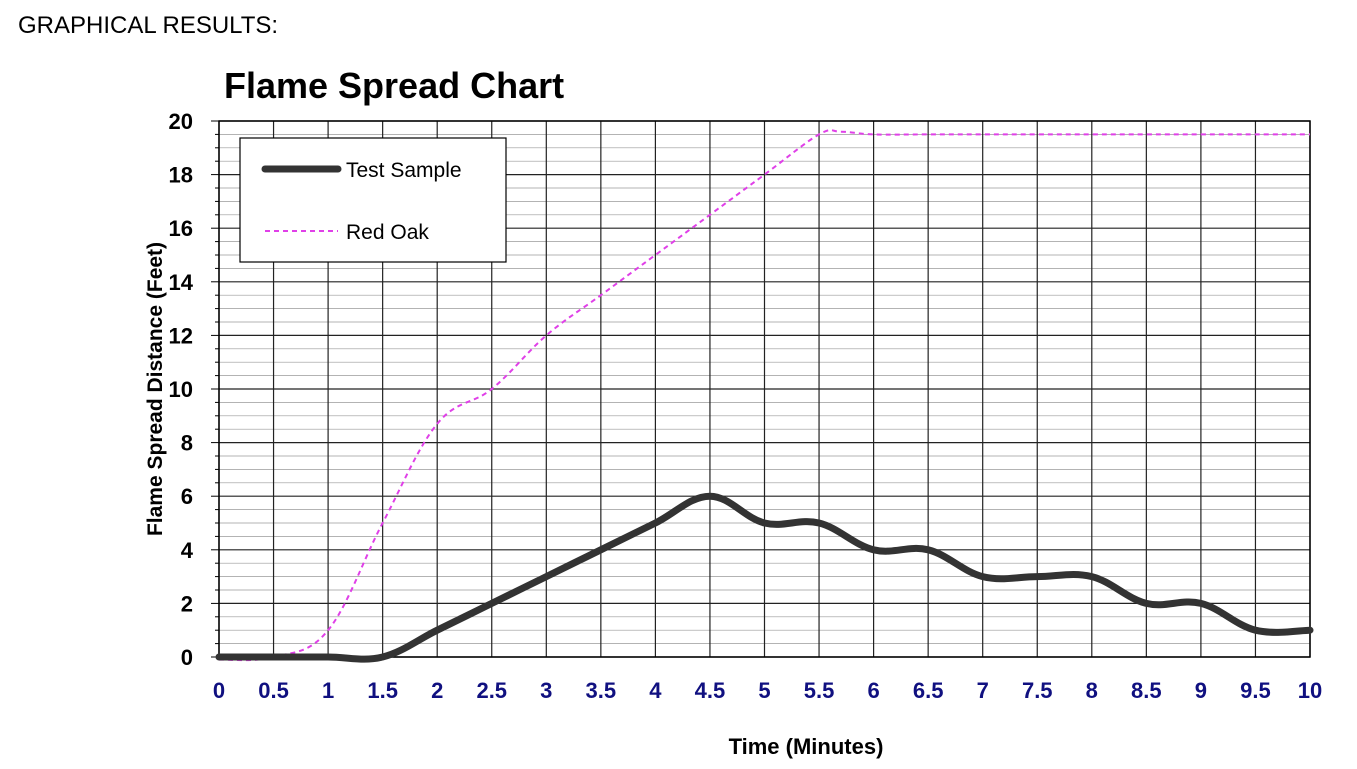  I want to click on legend-label: Test Sample, so click(404, 170).